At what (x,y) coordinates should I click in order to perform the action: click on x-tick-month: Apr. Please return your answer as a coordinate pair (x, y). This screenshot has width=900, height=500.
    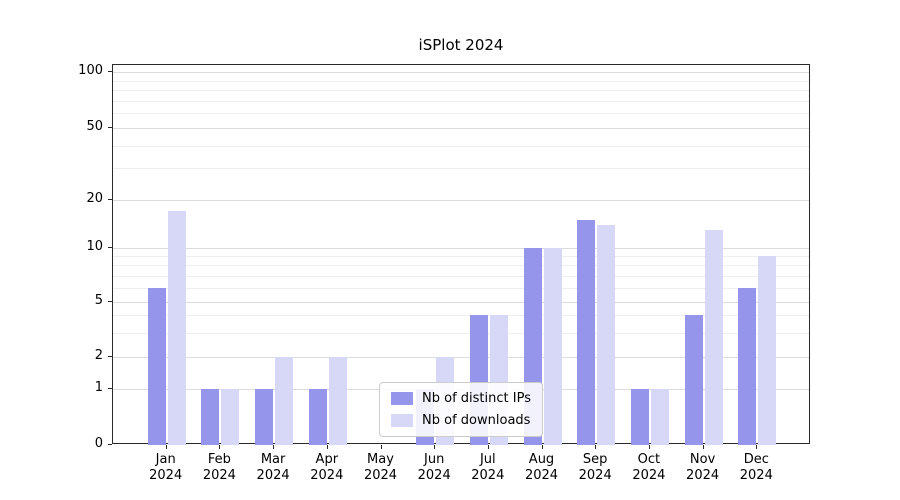
    Looking at the image, I should click on (327, 459).